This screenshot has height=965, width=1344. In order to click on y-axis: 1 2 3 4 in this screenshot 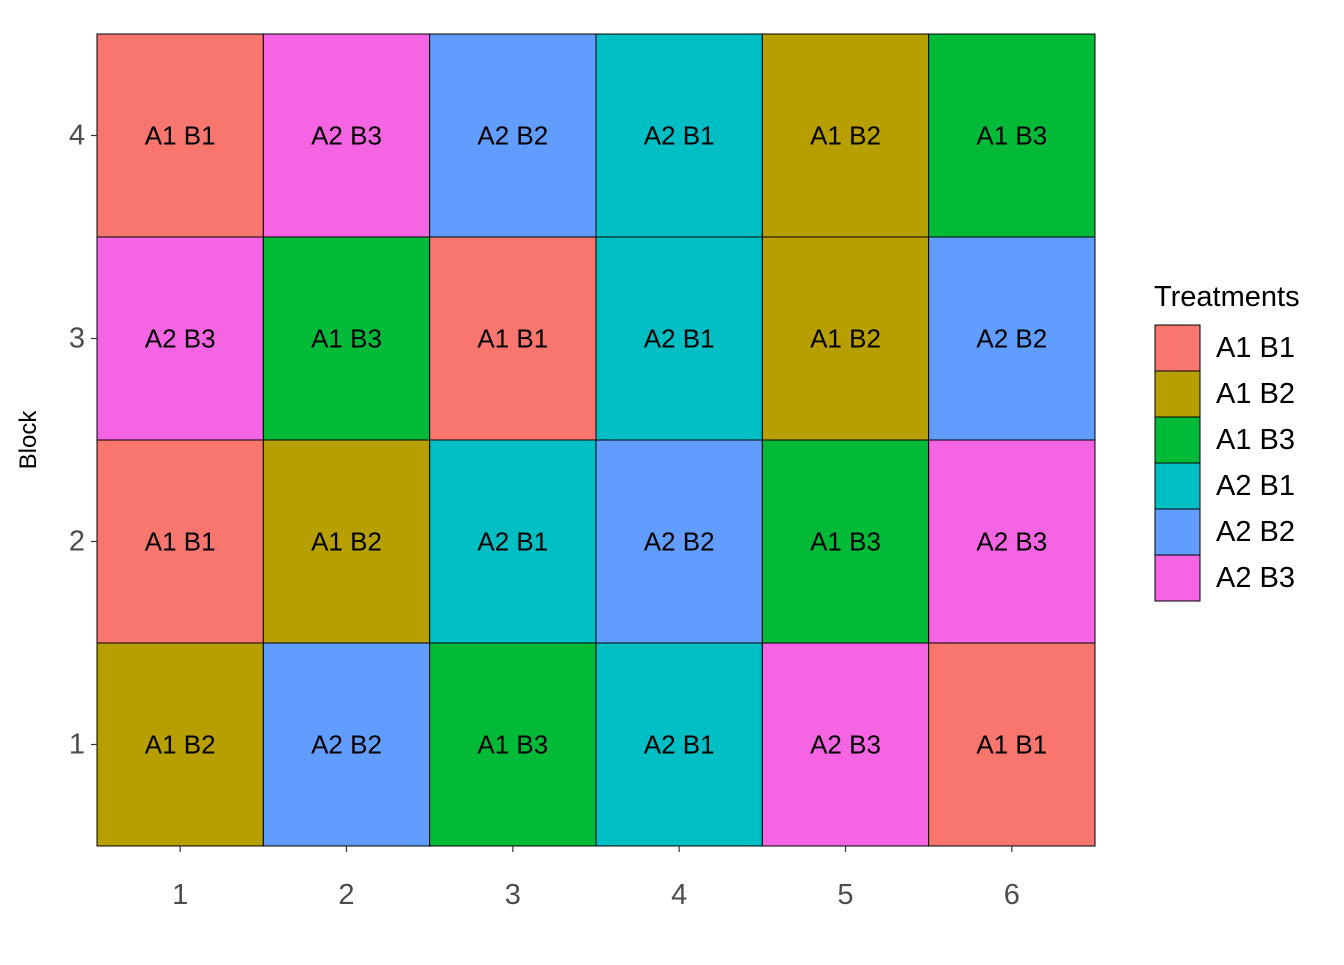, I will do `click(83, 440)`.